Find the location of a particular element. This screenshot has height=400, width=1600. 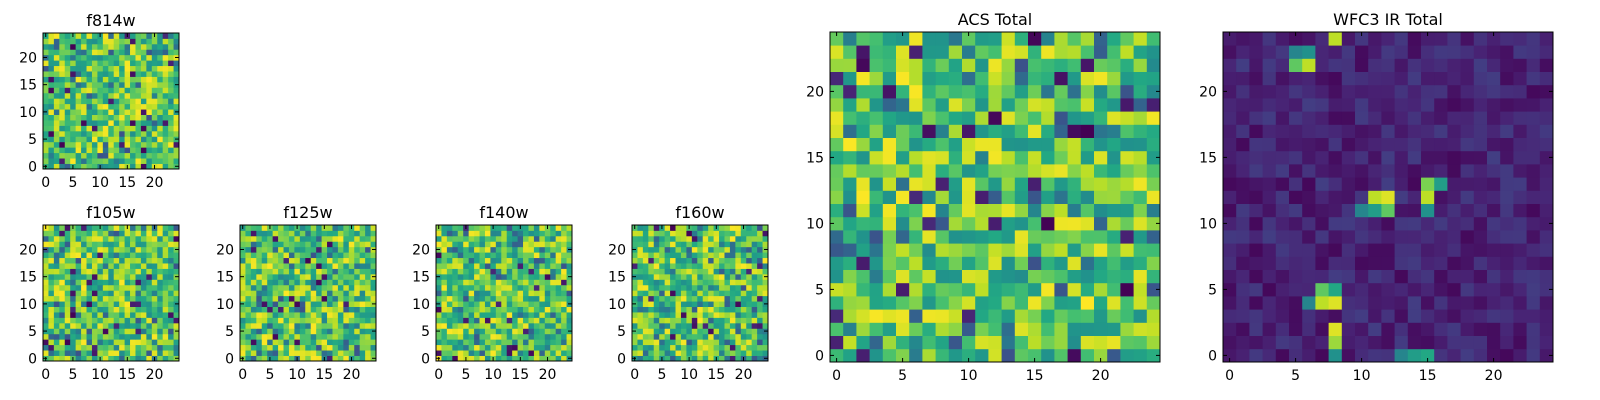

y-tick-label: 5 is located at coordinates (1212, 290).